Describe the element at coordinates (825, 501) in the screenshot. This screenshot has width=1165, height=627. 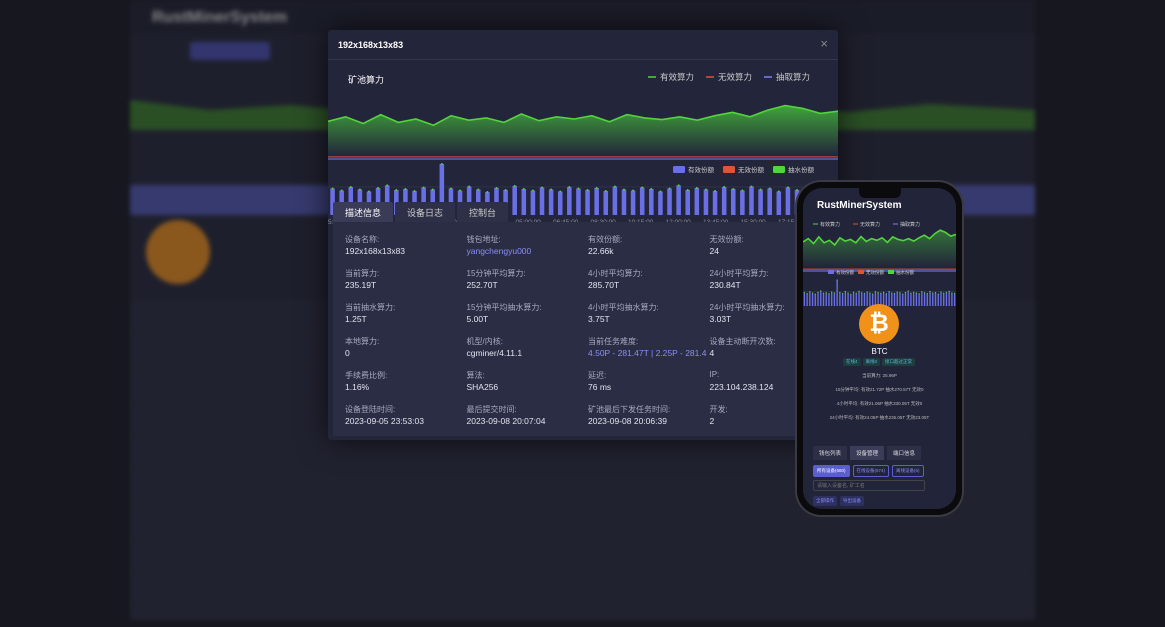
I see `action-button: 全部操作` at that location.